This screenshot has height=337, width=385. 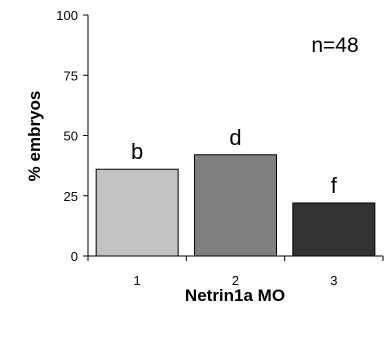 I want to click on y-axis: 0 25 50 75 100, so click(x=72, y=136).